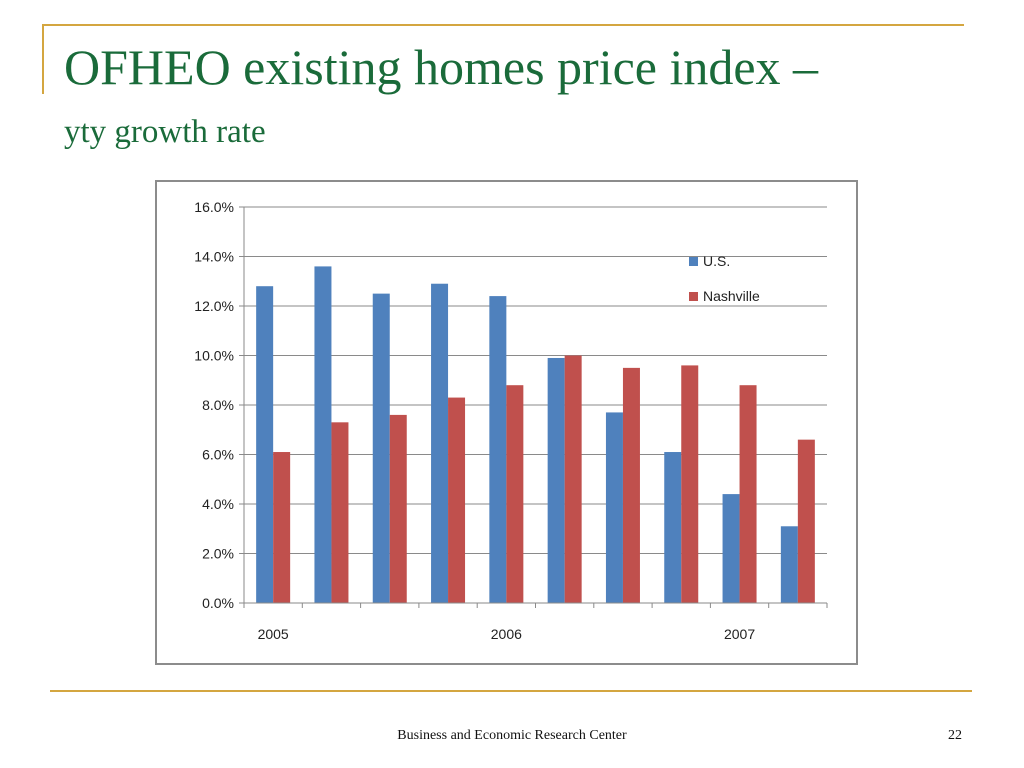  Describe the element at coordinates (955, 735) in the screenshot. I see `page-number: 22` at that location.